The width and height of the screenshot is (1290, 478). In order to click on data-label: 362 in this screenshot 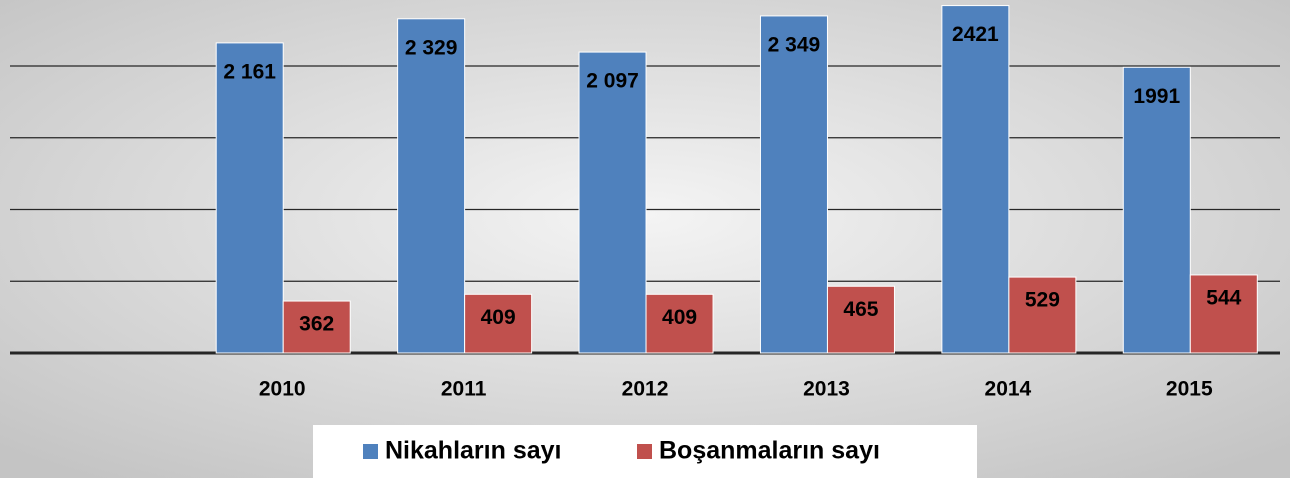, I will do `click(316, 324)`.